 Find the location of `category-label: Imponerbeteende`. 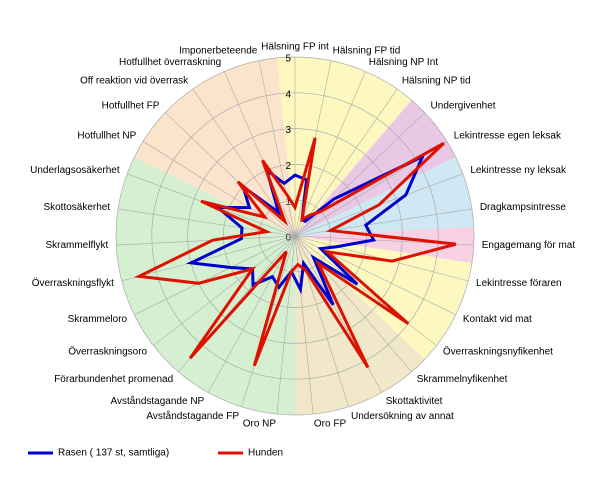

category-label: Imponerbeteende is located at coordinates (218, 51).